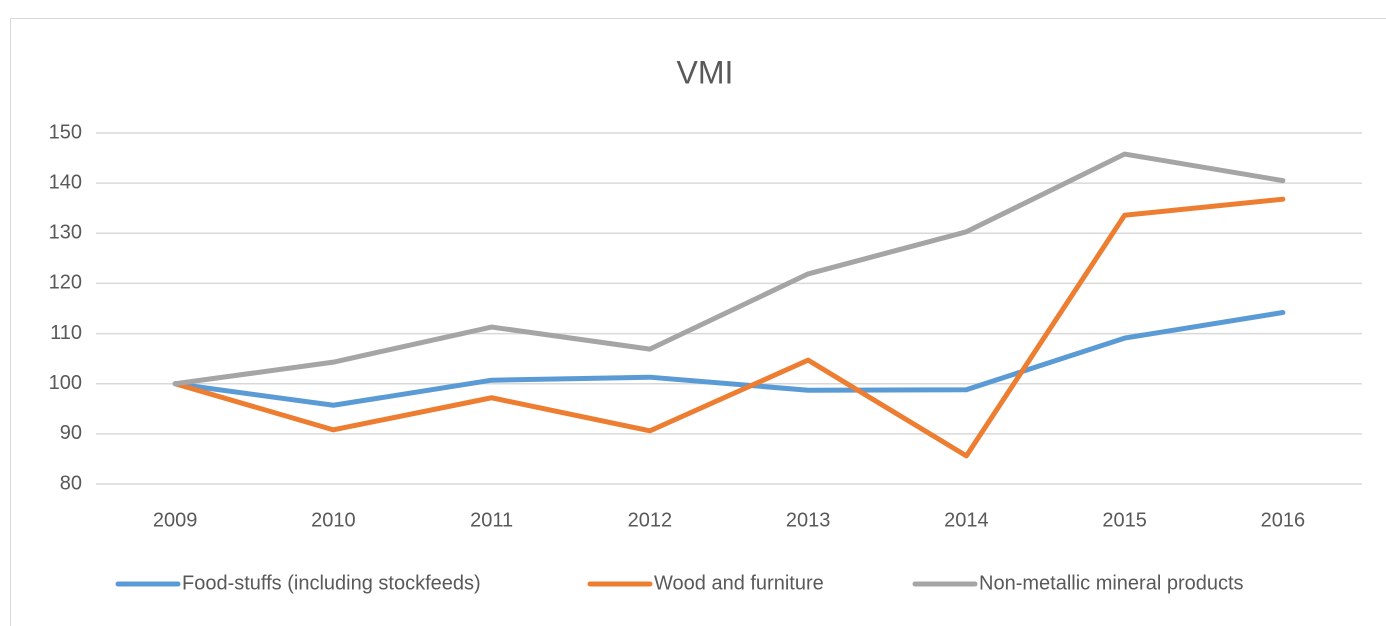  Describe the element at coordinates (65, 383) in the screenshot. I see `y-tick-label: 100` at that location.